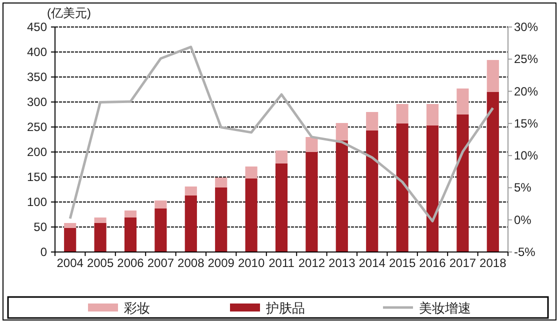 The width and height of the screenshot is (560, 325). I want to click on x-tick-label: 2011, so click(281, 263).